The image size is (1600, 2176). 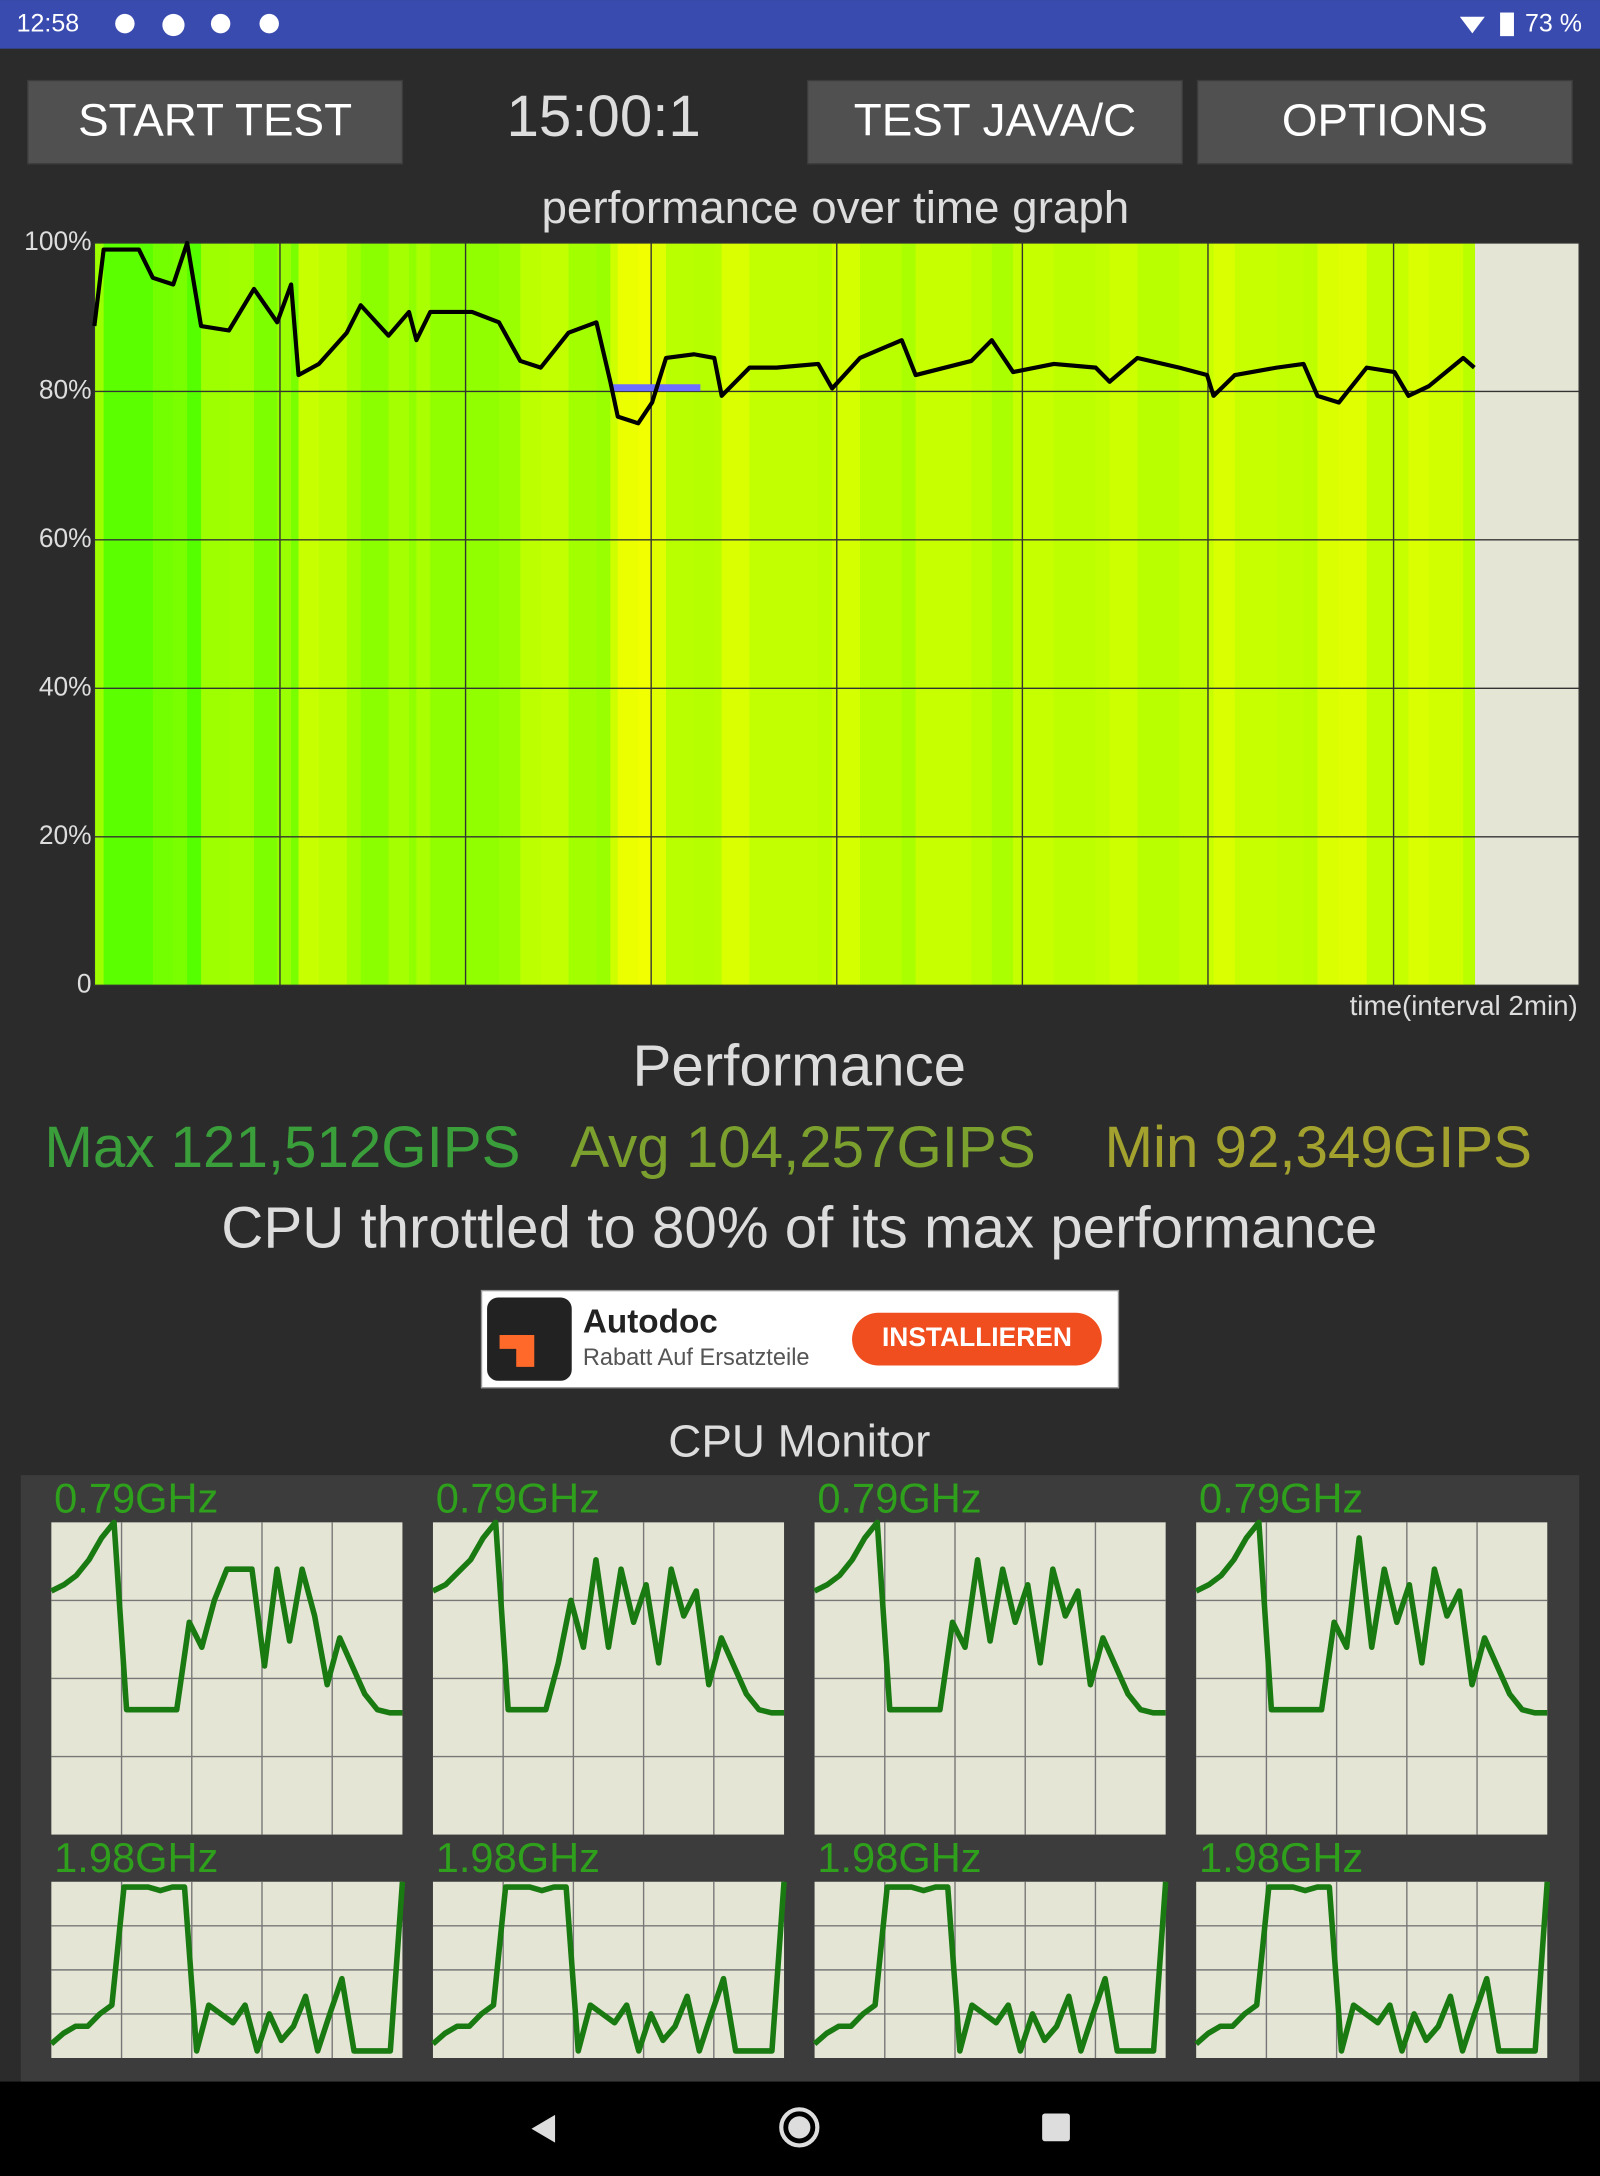 I want to click on button-label: TEST JAVA/C, so click(x=995, y=120).